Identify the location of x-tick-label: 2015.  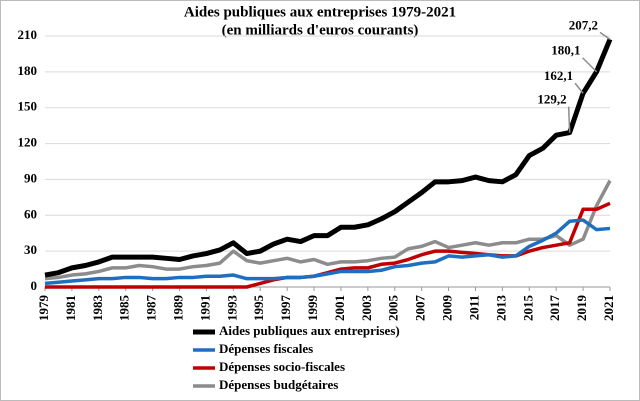
(527, 308).